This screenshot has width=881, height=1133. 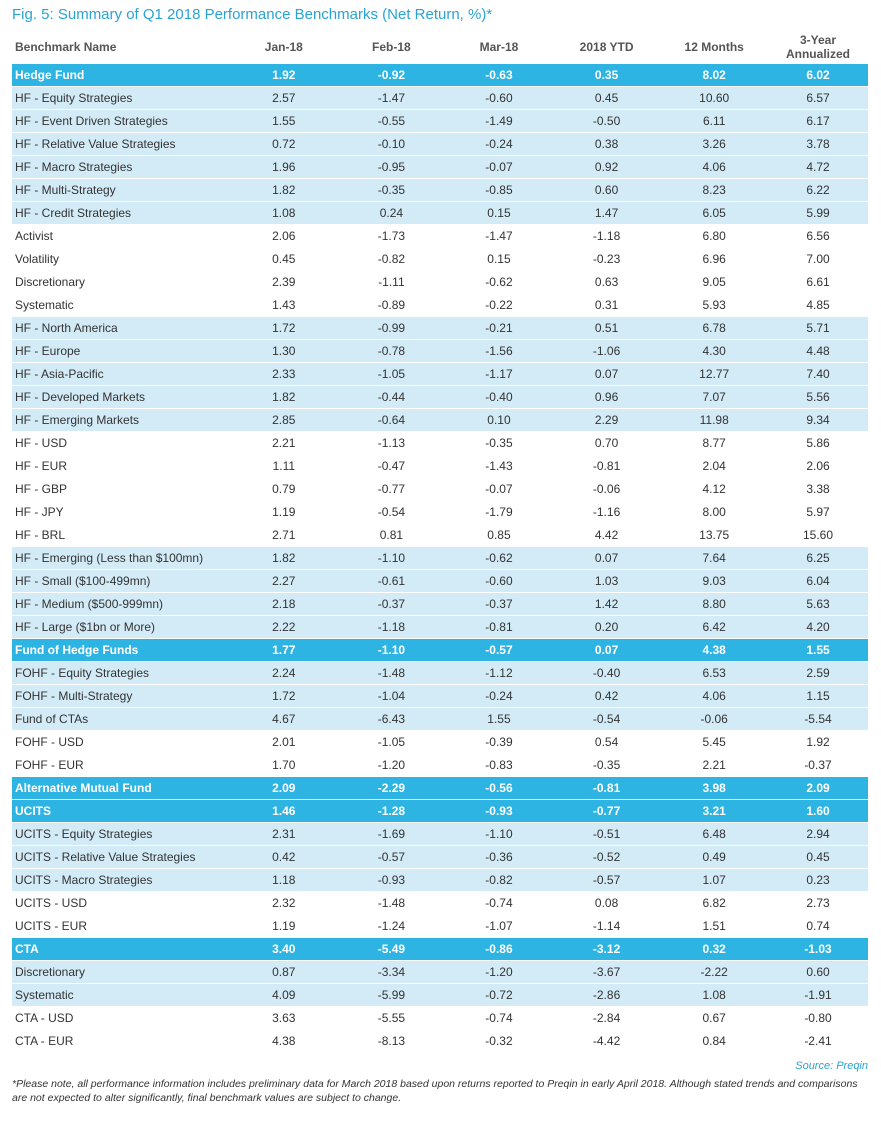 What do you see at coordinates (391, 949) in the screenshot?
I see `value-cell: -5.49` at bounding box center [391, 949].